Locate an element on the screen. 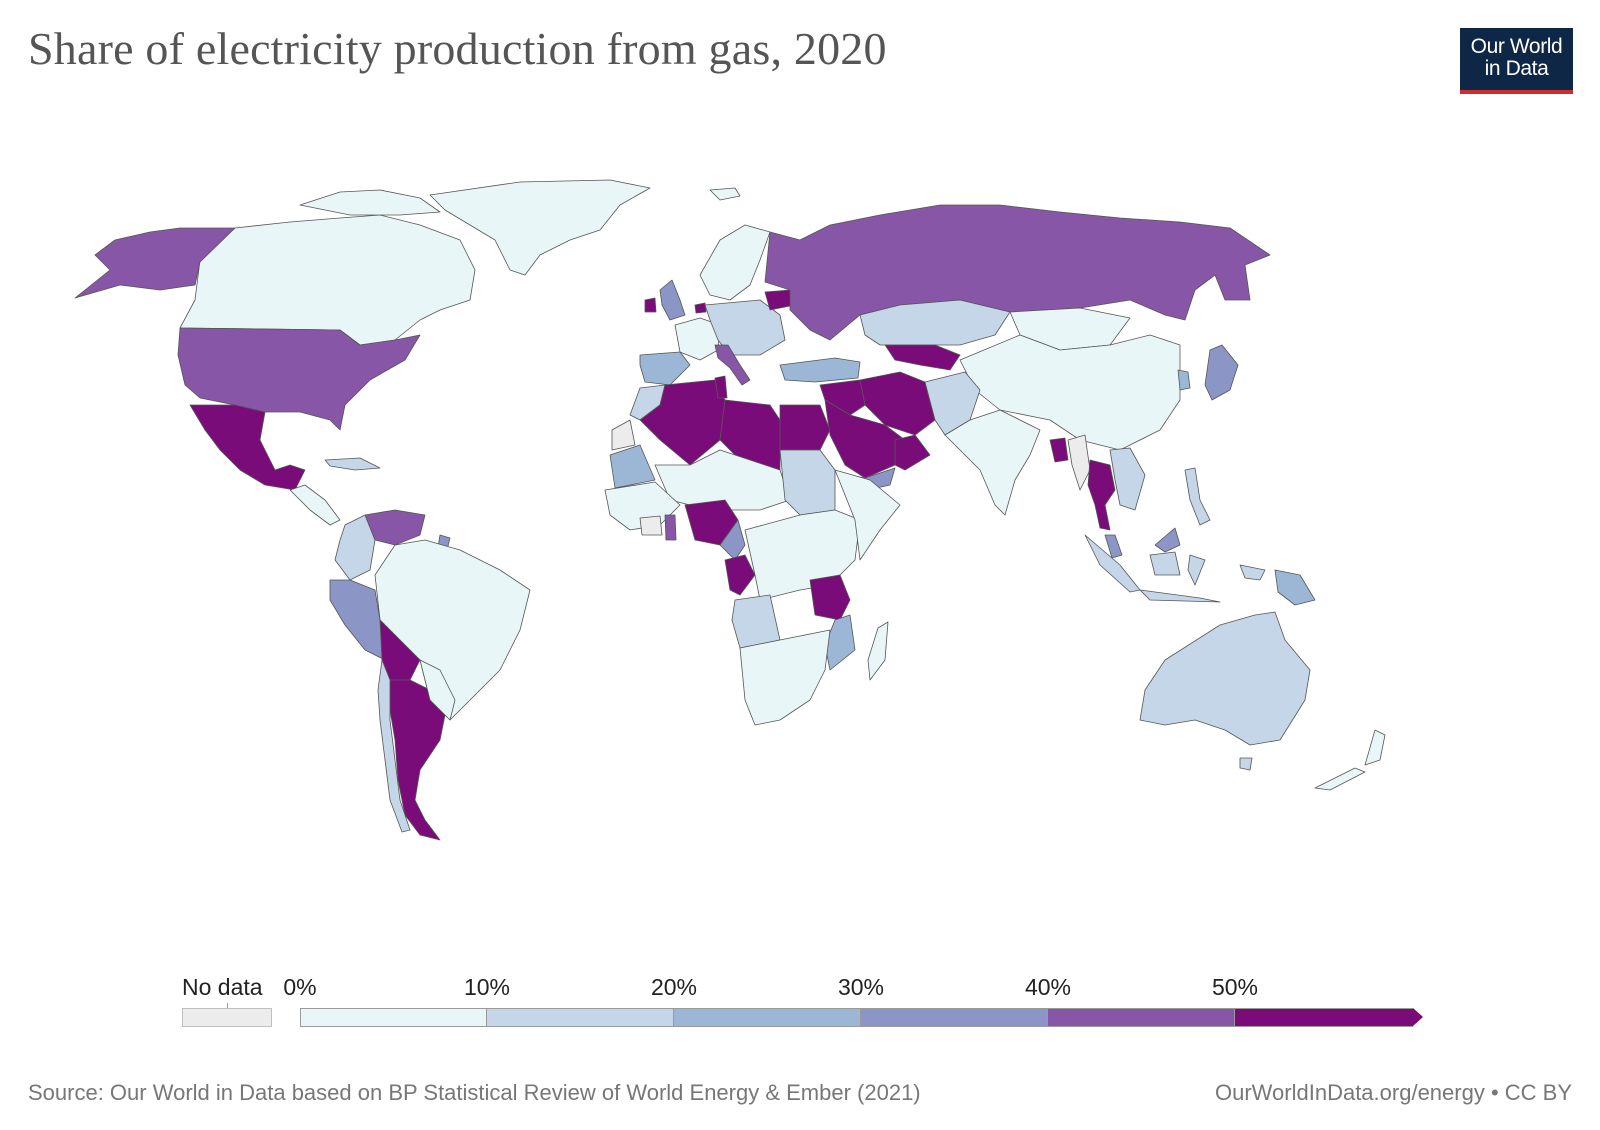  legend-tick-10: 10% is located at coordinates (487, 987).